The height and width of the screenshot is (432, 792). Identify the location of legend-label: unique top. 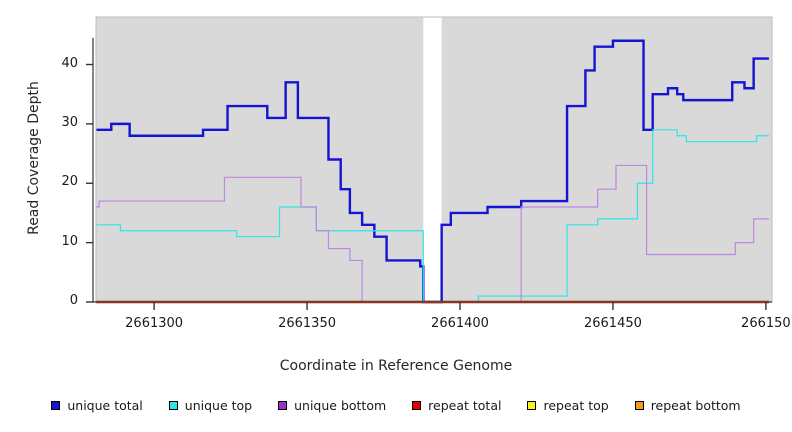
(218, 405).